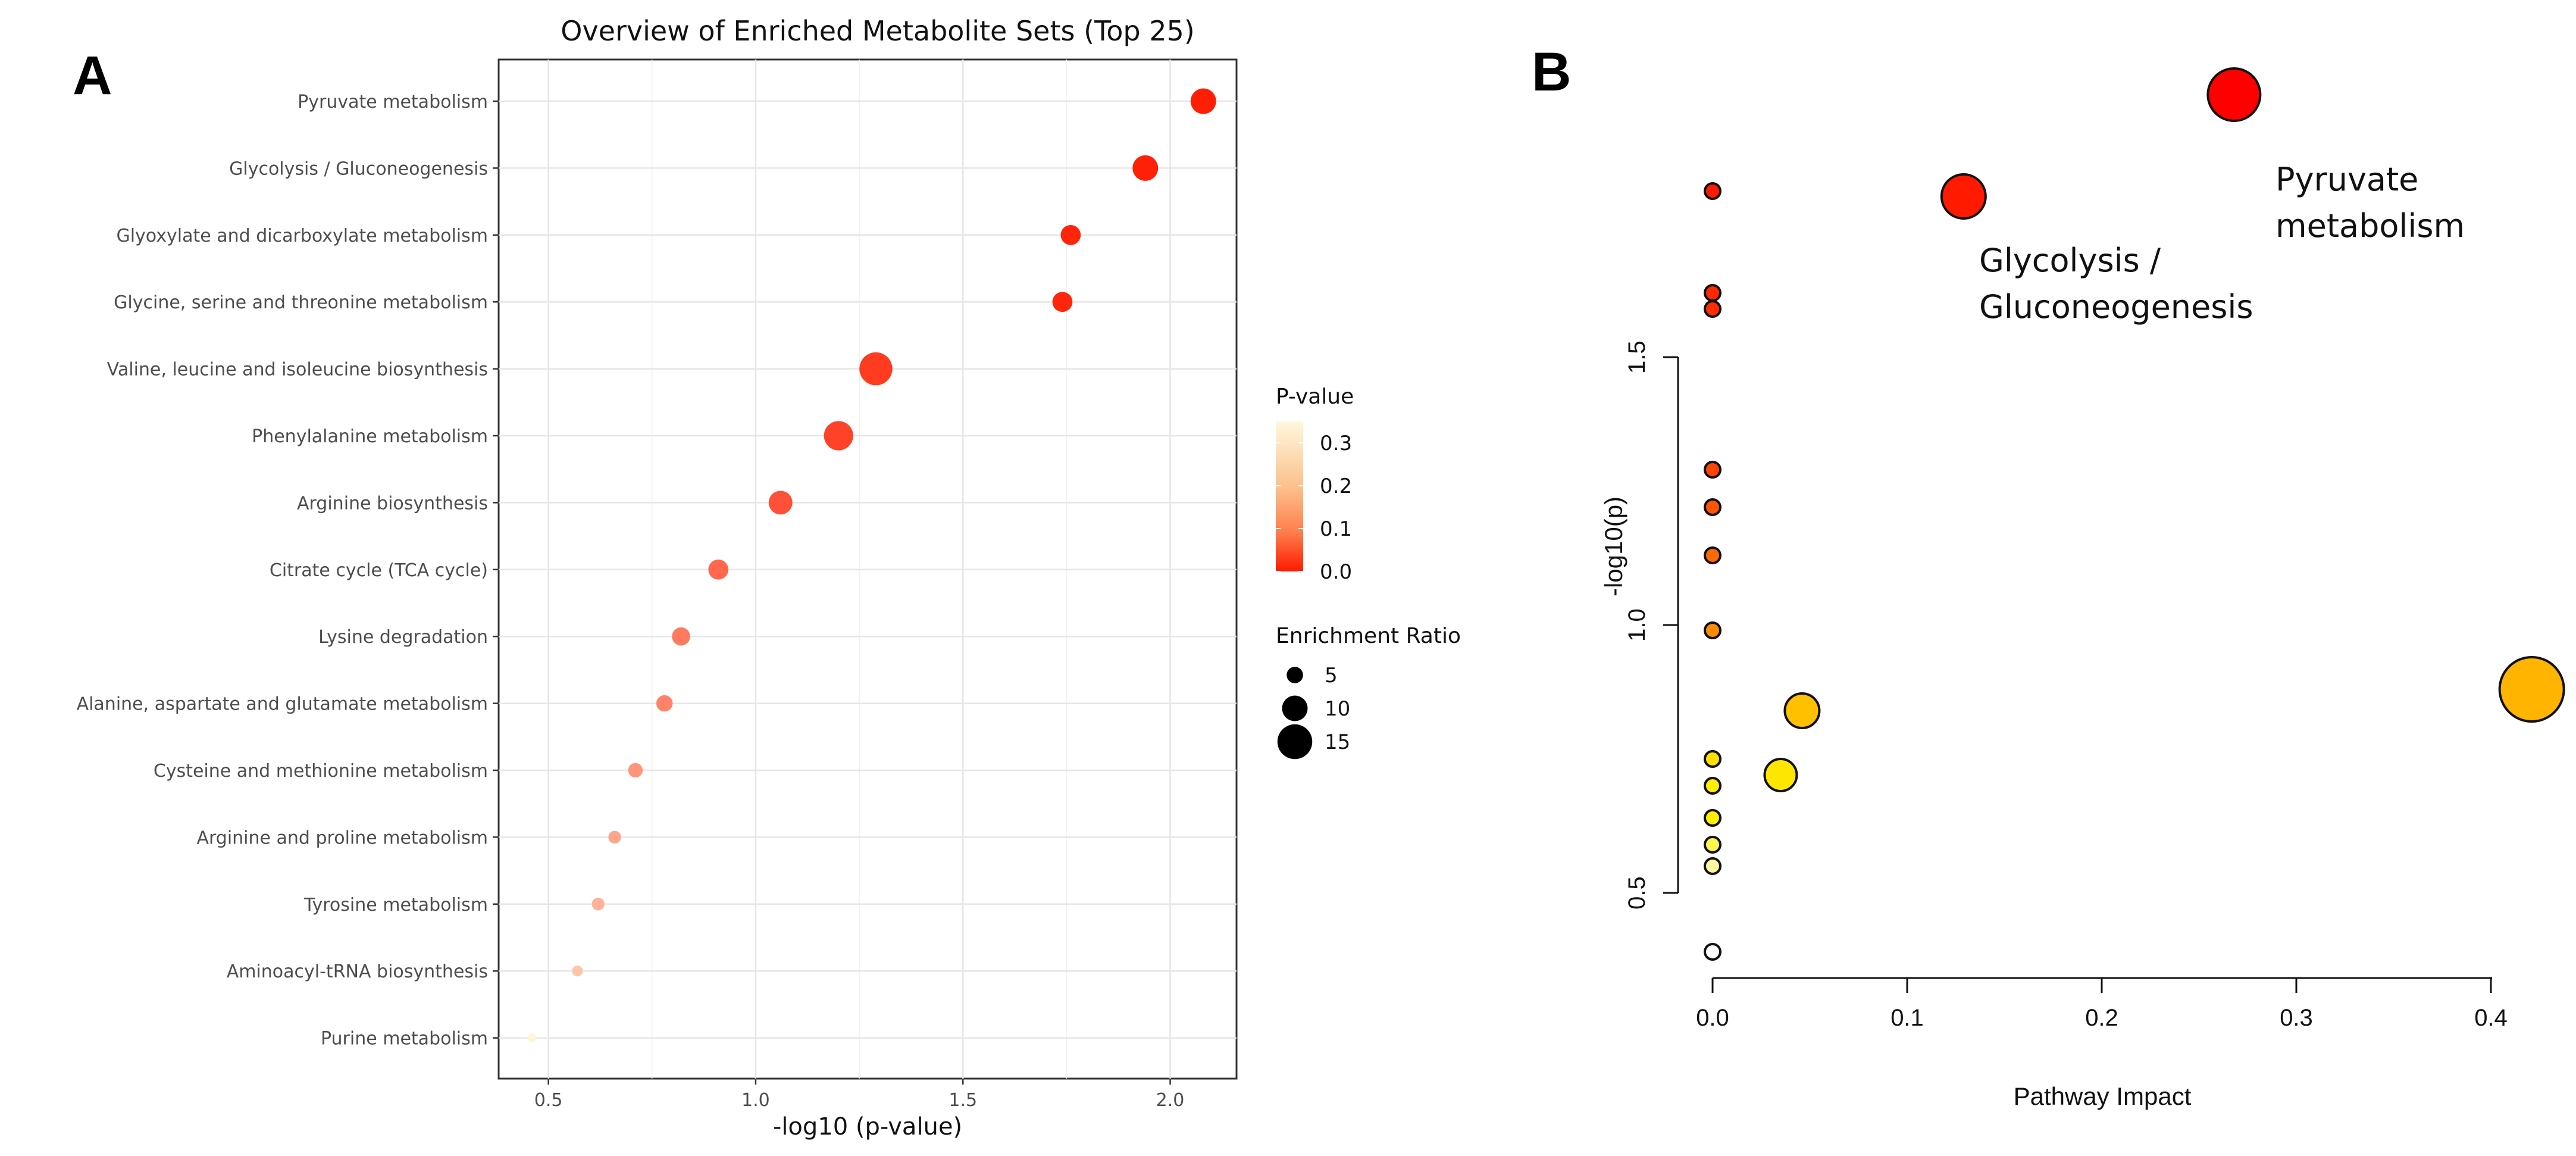 The width and height of the screenshot is (2576, 1156). I want to click on annotation-glycolysis-line1: Glycolysis /, so click(2070, 261).